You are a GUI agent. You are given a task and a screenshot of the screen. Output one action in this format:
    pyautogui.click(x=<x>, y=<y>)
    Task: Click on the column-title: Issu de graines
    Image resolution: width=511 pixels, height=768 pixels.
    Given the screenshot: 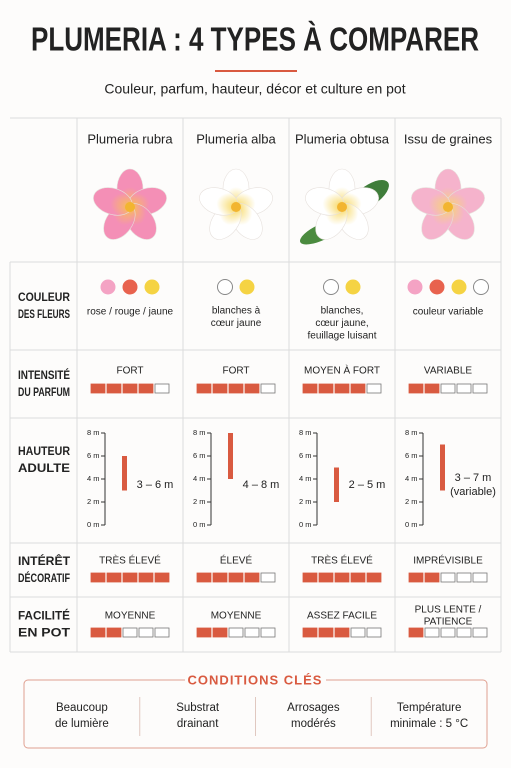 What is the action you would take?
    pyautogui.click(x=448, y=138)
    